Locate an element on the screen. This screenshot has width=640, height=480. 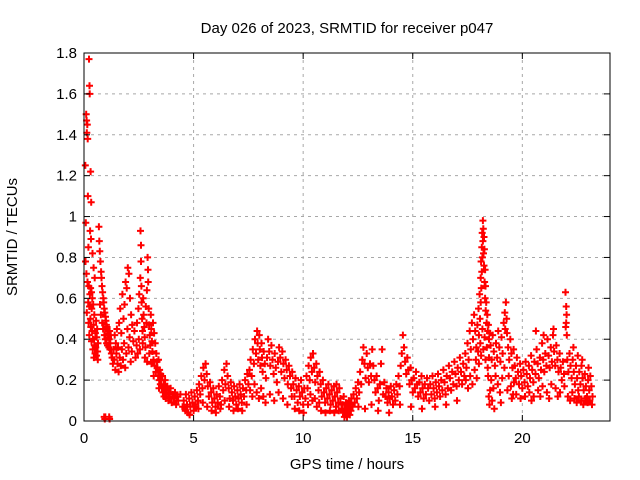
y-tick-label: 1.6 is located at coordinates (66, 94).